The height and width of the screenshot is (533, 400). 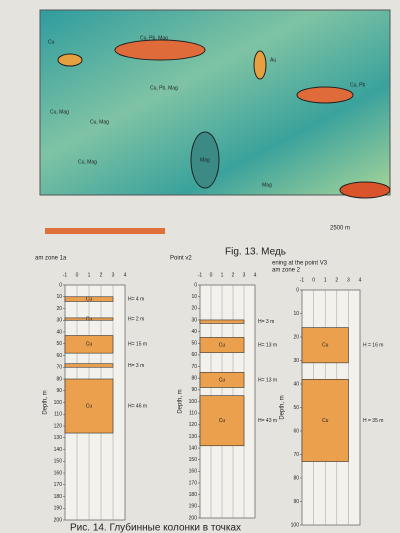 I want to click on layer-thickness: H= 2 m, so click(x=136, y=319).